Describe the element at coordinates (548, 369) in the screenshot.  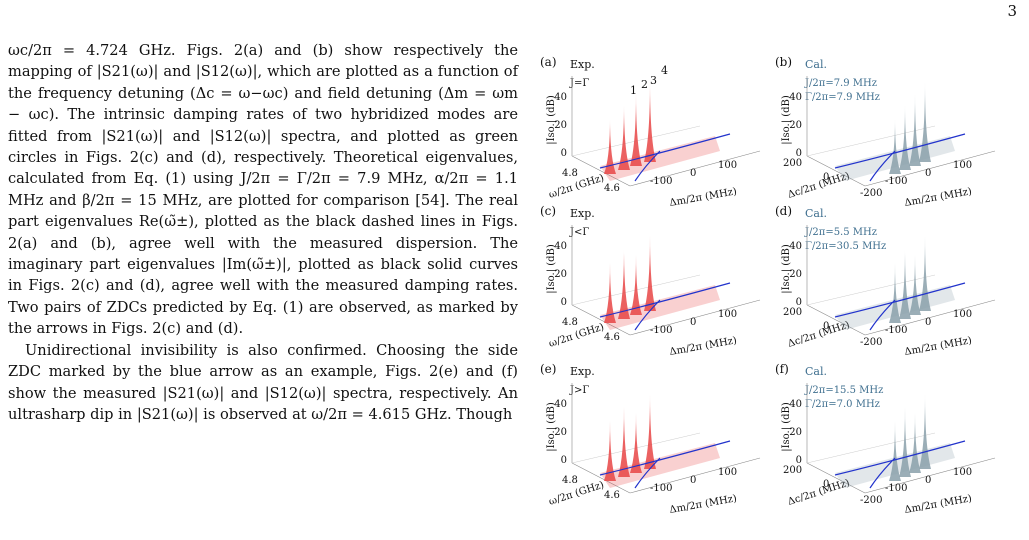
I see `panel-tag: (e)` at that location.